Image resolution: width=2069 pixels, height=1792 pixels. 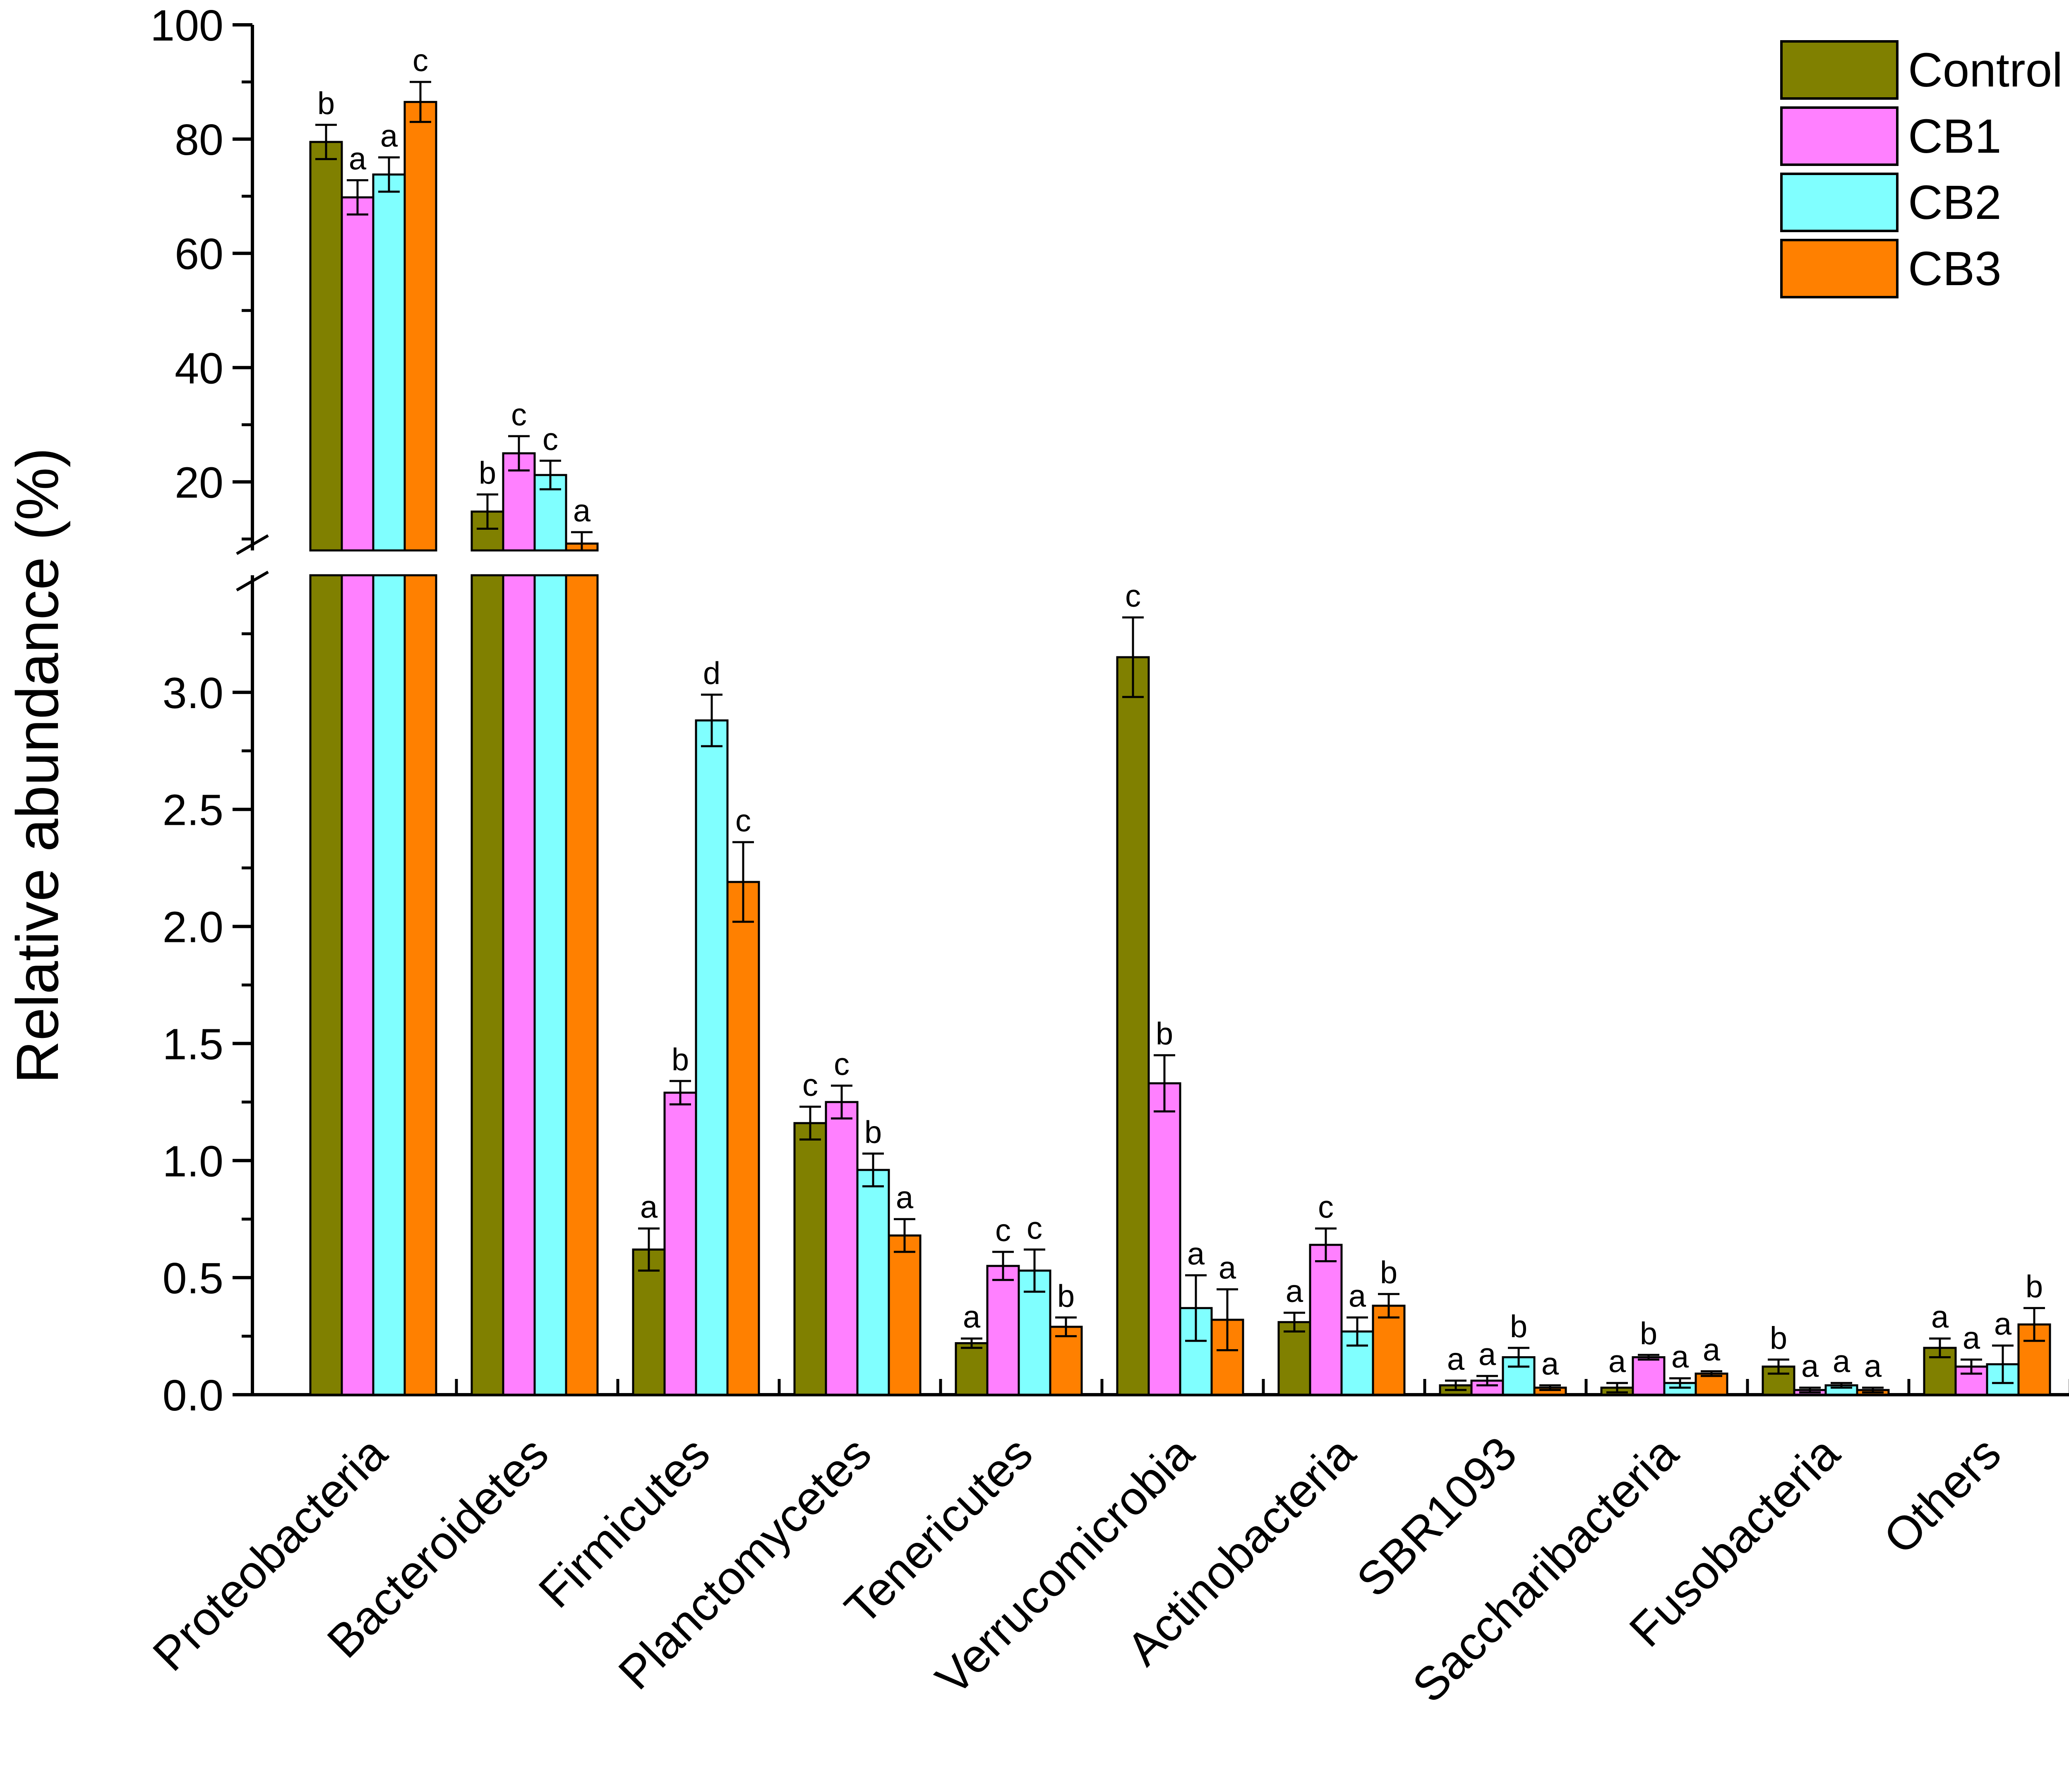 What do you see at coordinates (1955, 202) in the screenshot?
I see `legend-label-cb2: CB2` at bounding box center [1955, 202].